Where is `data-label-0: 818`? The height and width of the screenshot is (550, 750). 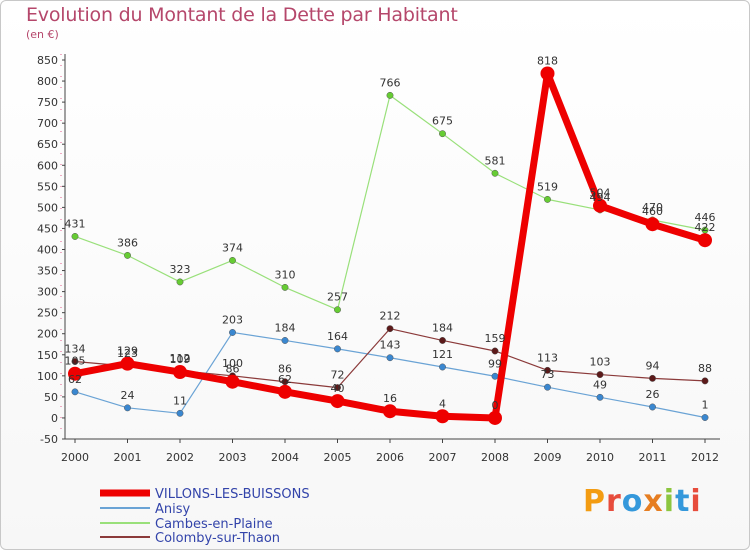 data-label-0: 818 is located at coordinates (547, 60).